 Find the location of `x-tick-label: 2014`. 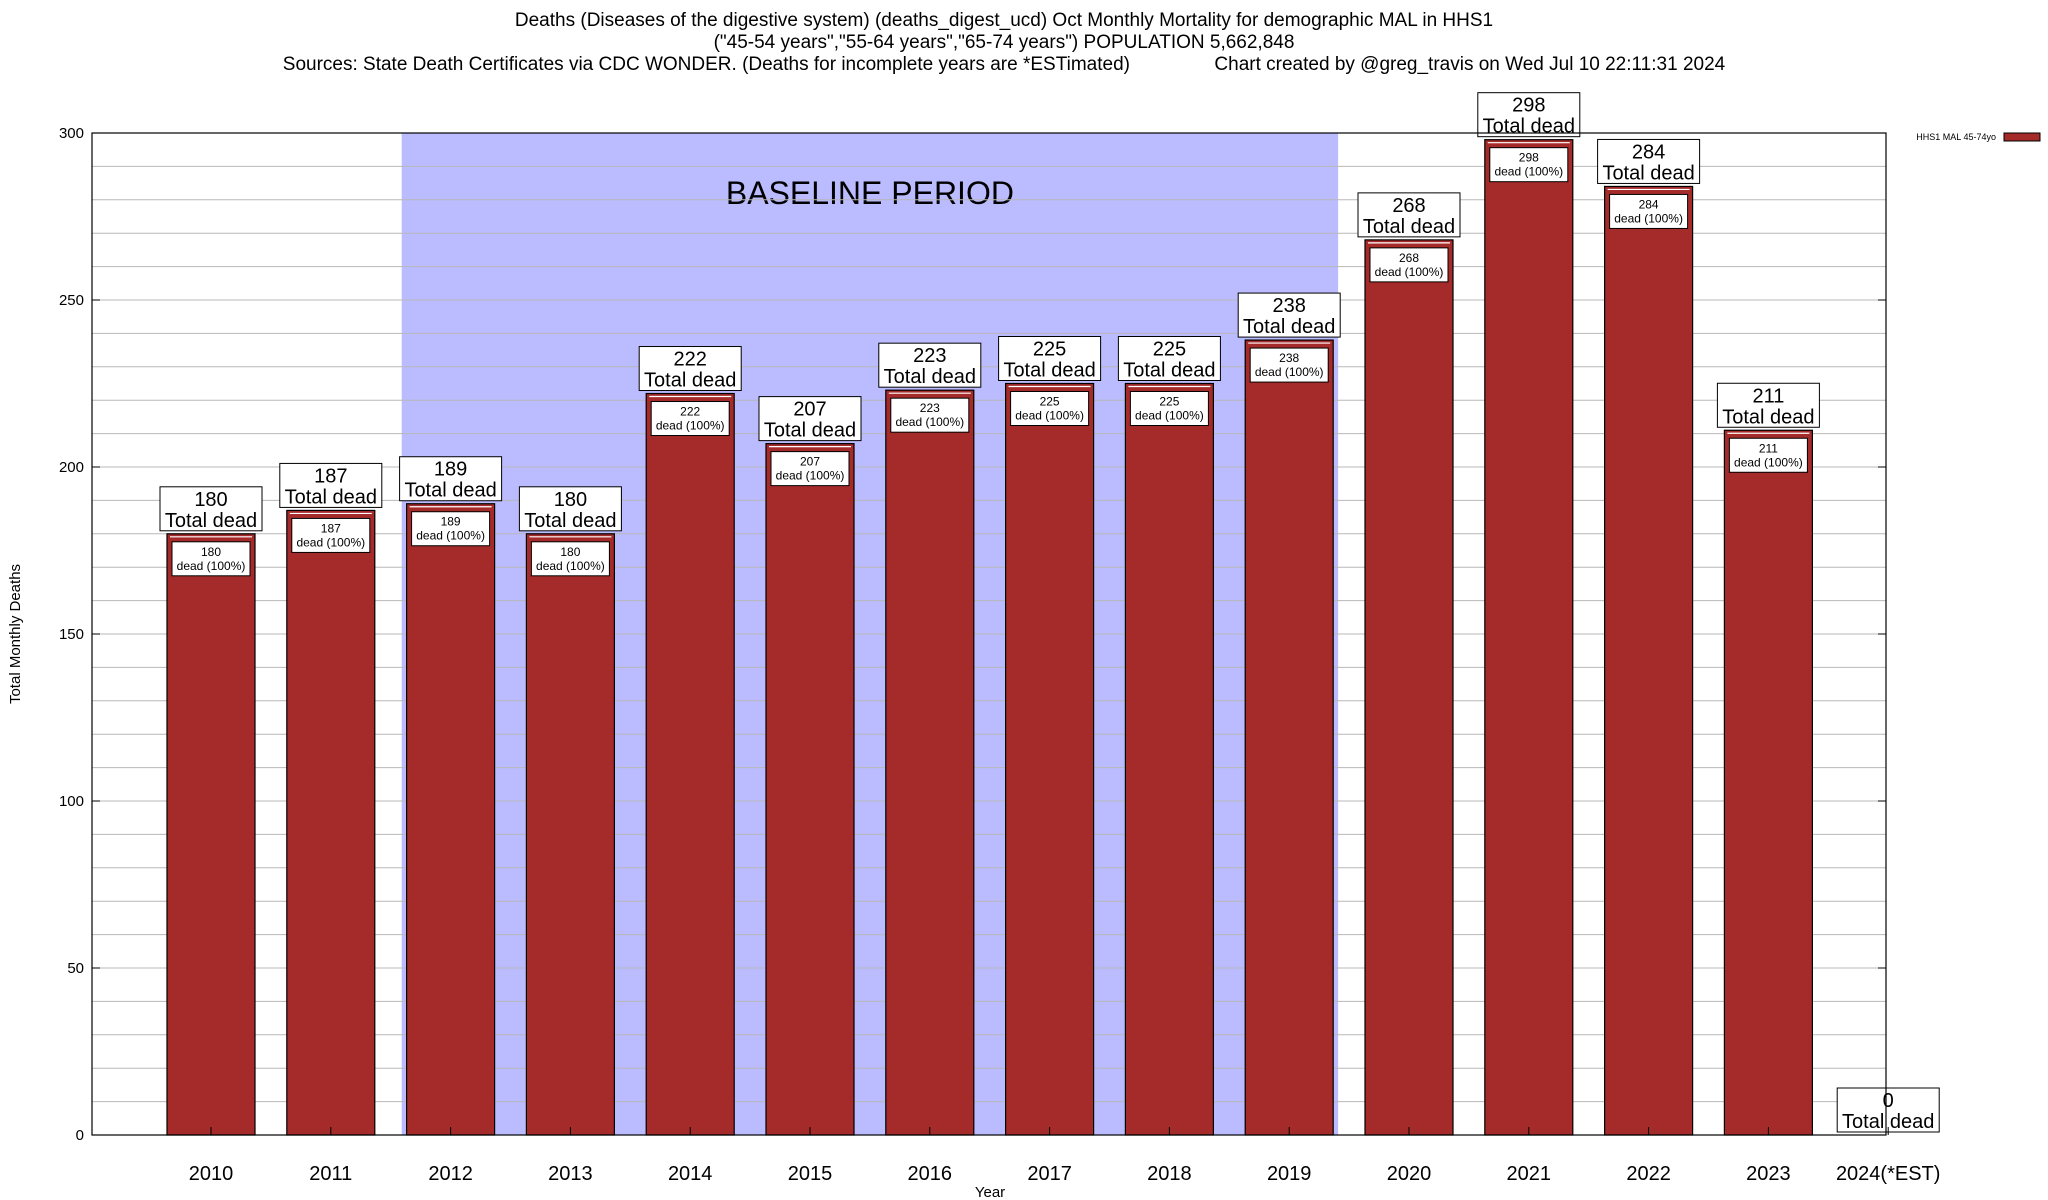

x-tick-label: 2014 is located at coordinates (690, 1174).